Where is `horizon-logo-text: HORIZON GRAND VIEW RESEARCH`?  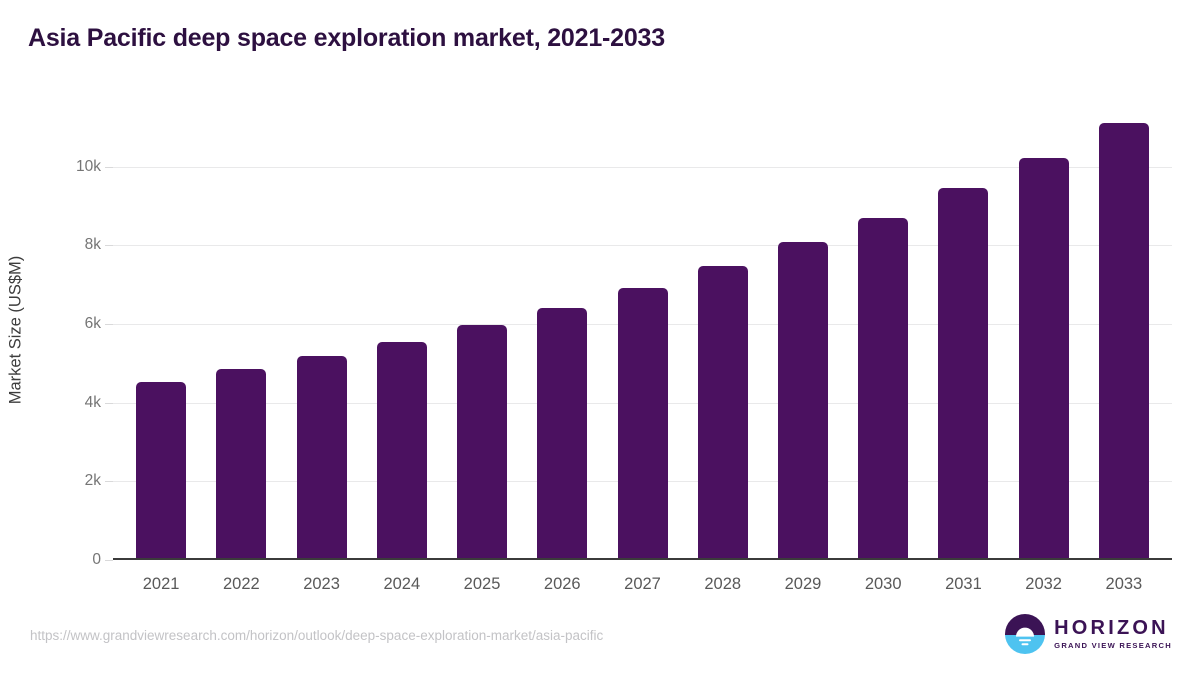 horizon-logo-text: HORIZON GRAND VIEW RESEARCH is located at coordinates (1113, 634).